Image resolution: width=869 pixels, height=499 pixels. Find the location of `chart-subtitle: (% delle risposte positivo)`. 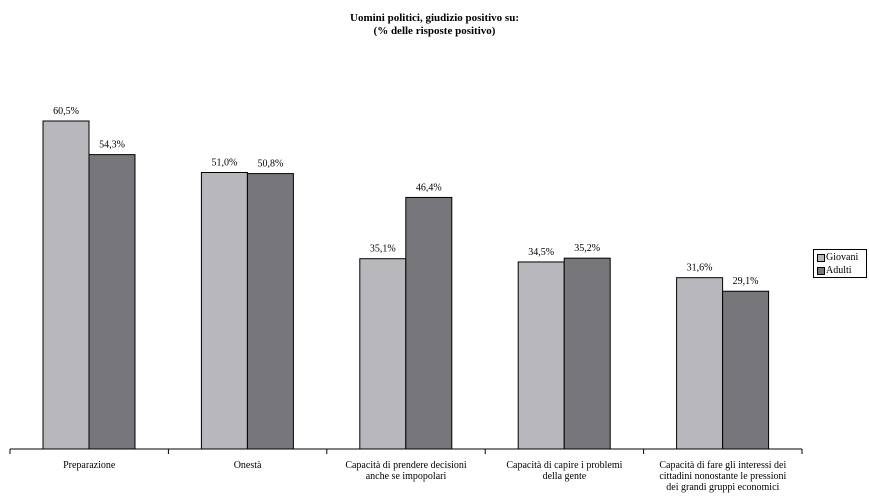

chart-subtitle: (% delle risposte positivo) is located at coordinates (434, 31).